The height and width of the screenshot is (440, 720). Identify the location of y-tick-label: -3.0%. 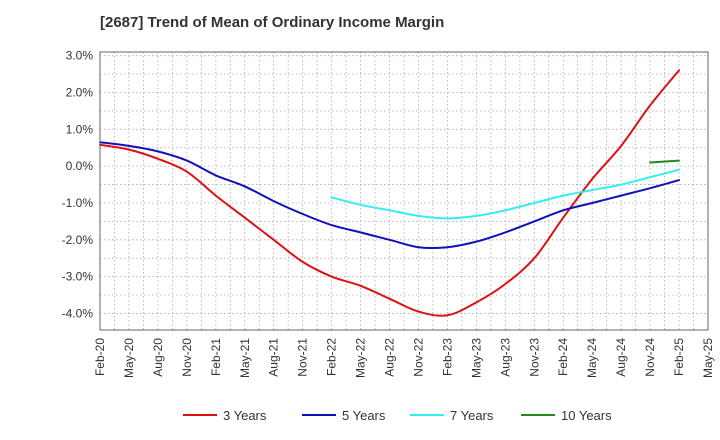
(78, 277).